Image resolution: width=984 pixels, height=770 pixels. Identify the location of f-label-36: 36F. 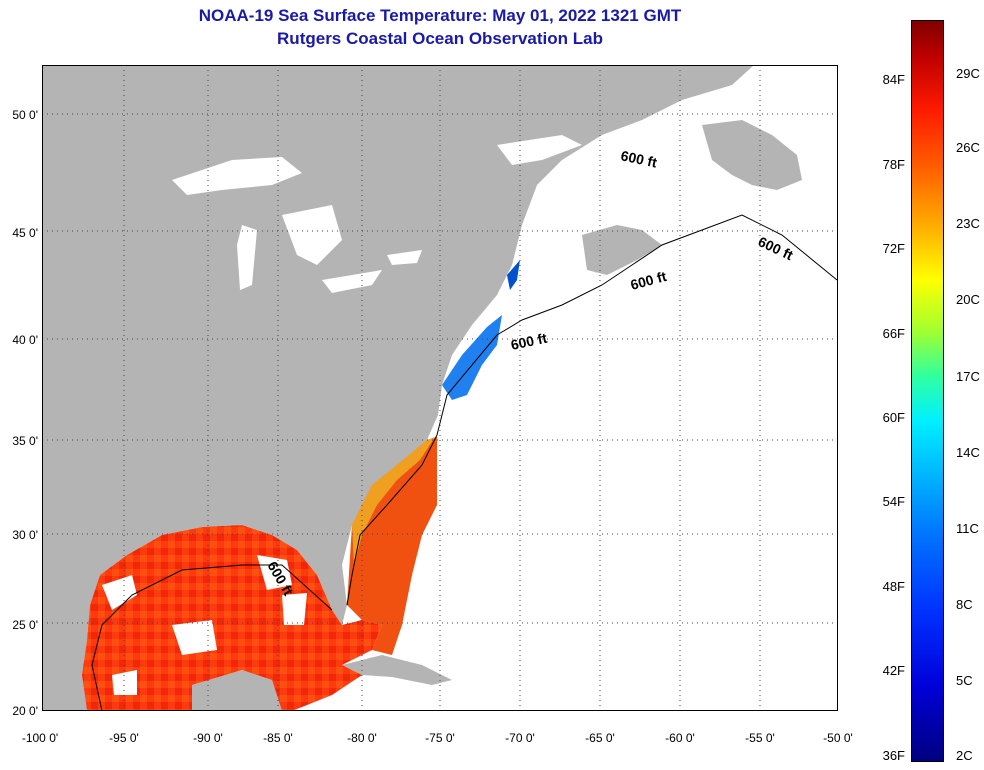
(893, 755).